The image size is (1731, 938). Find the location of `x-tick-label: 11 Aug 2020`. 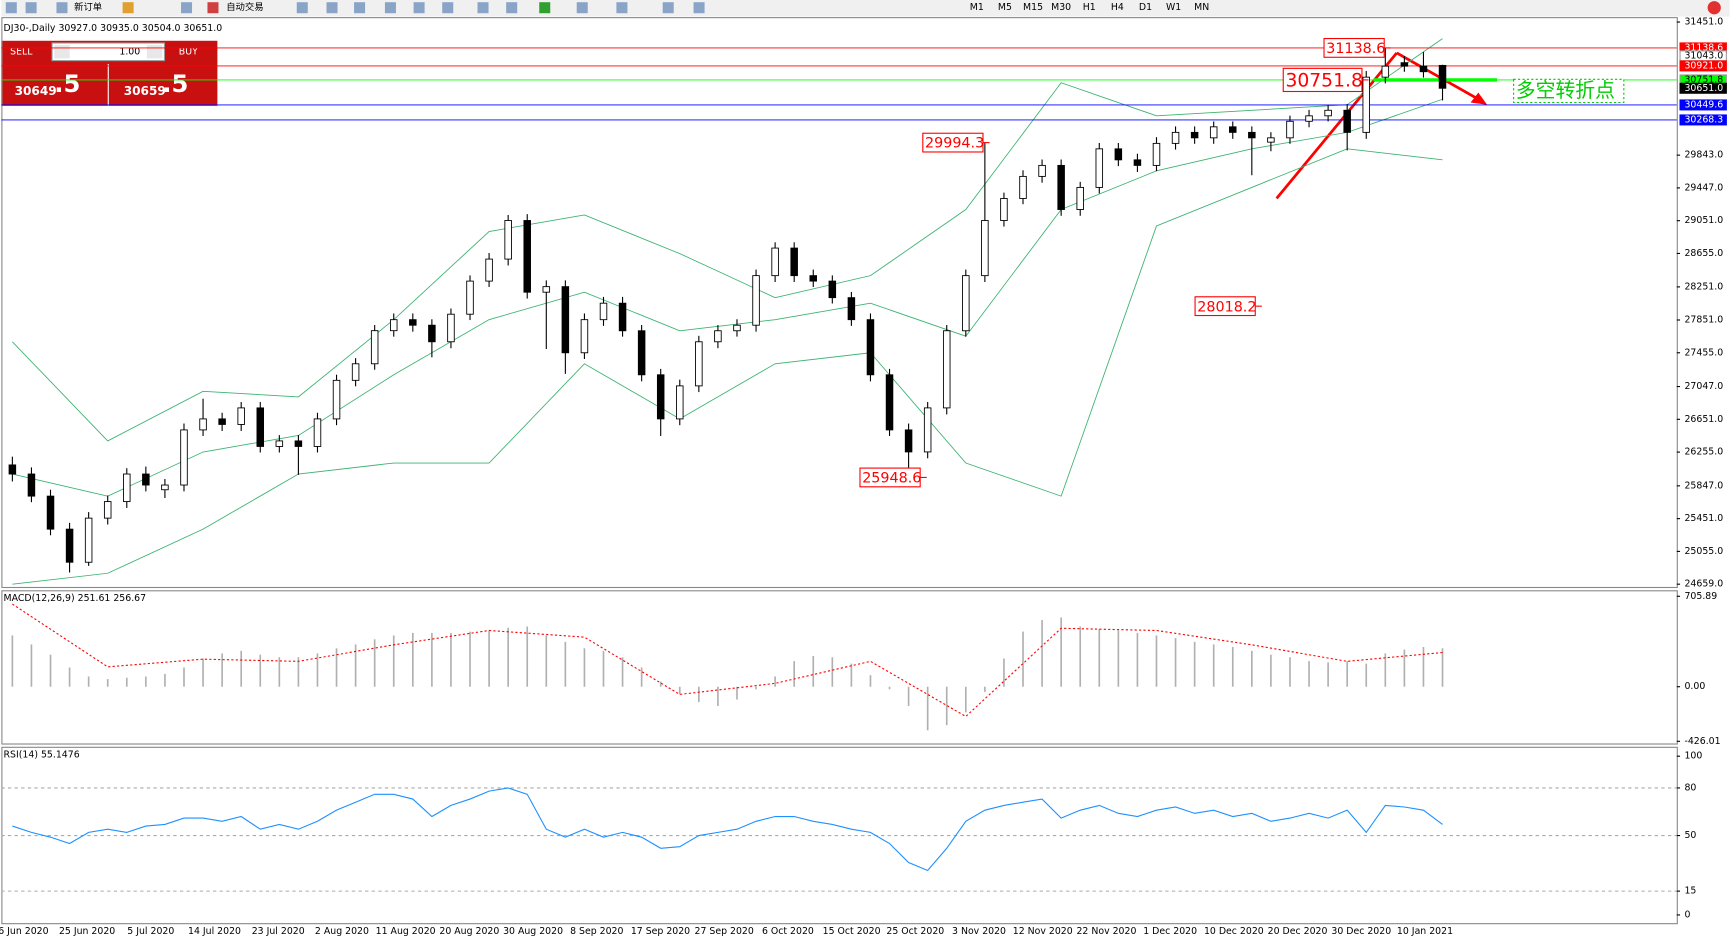

x-tick-label: 11 Aug 2020 is located at coordinates (406, 931).